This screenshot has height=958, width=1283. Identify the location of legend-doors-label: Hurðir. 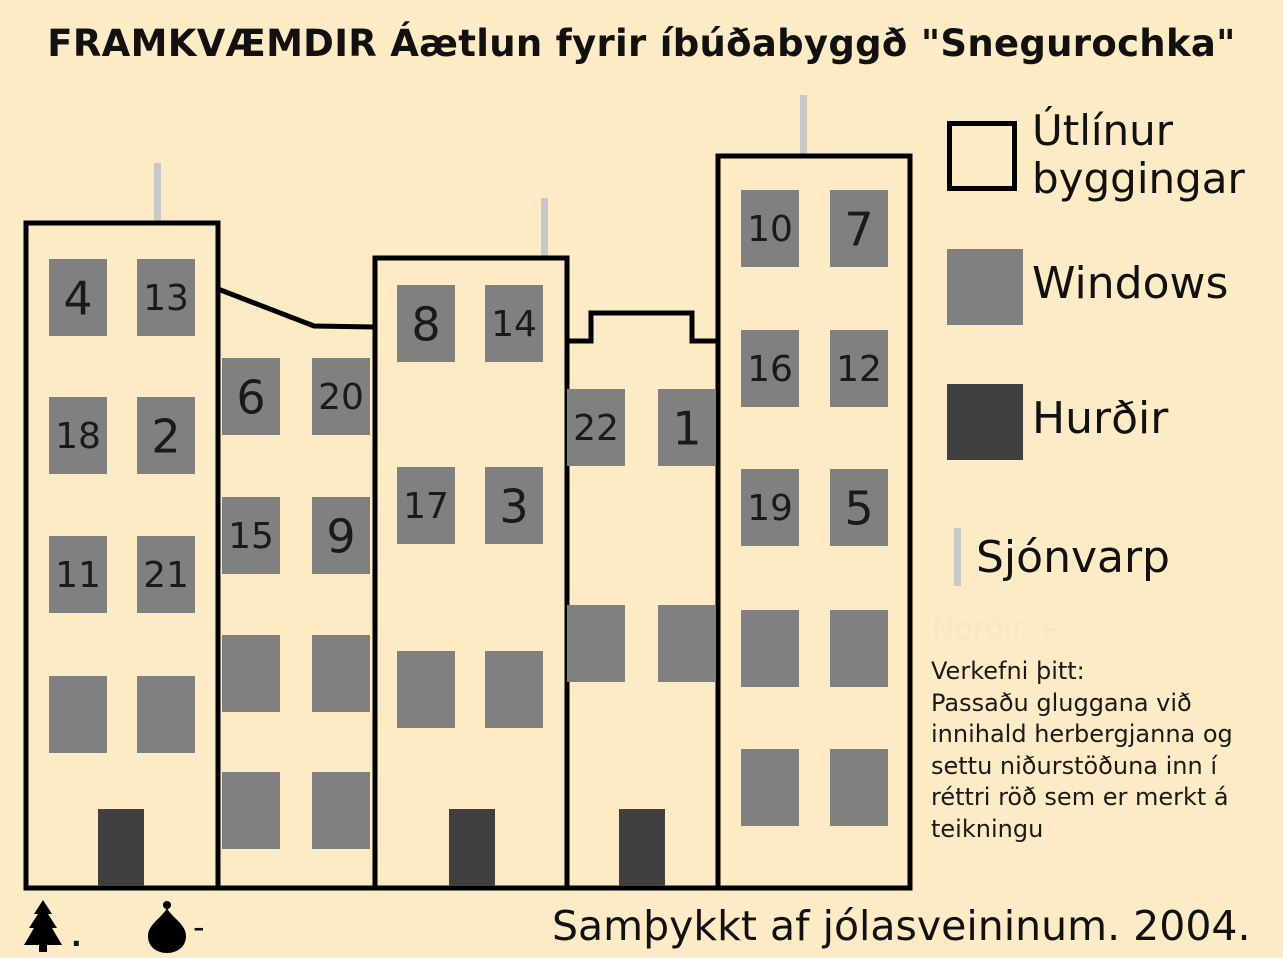
(1100, 418).